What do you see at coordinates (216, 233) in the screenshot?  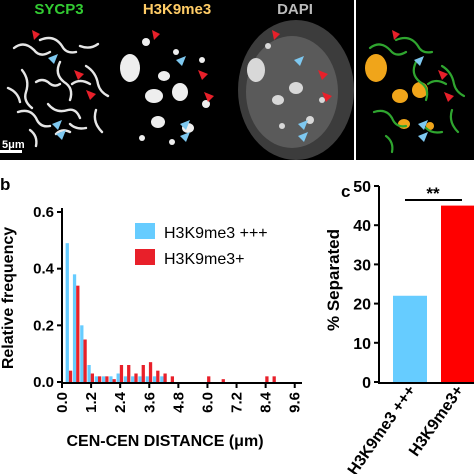 I see `legend-label-h3k9me3-high: H3K9me3 +++` at bounding box center [216, 233].